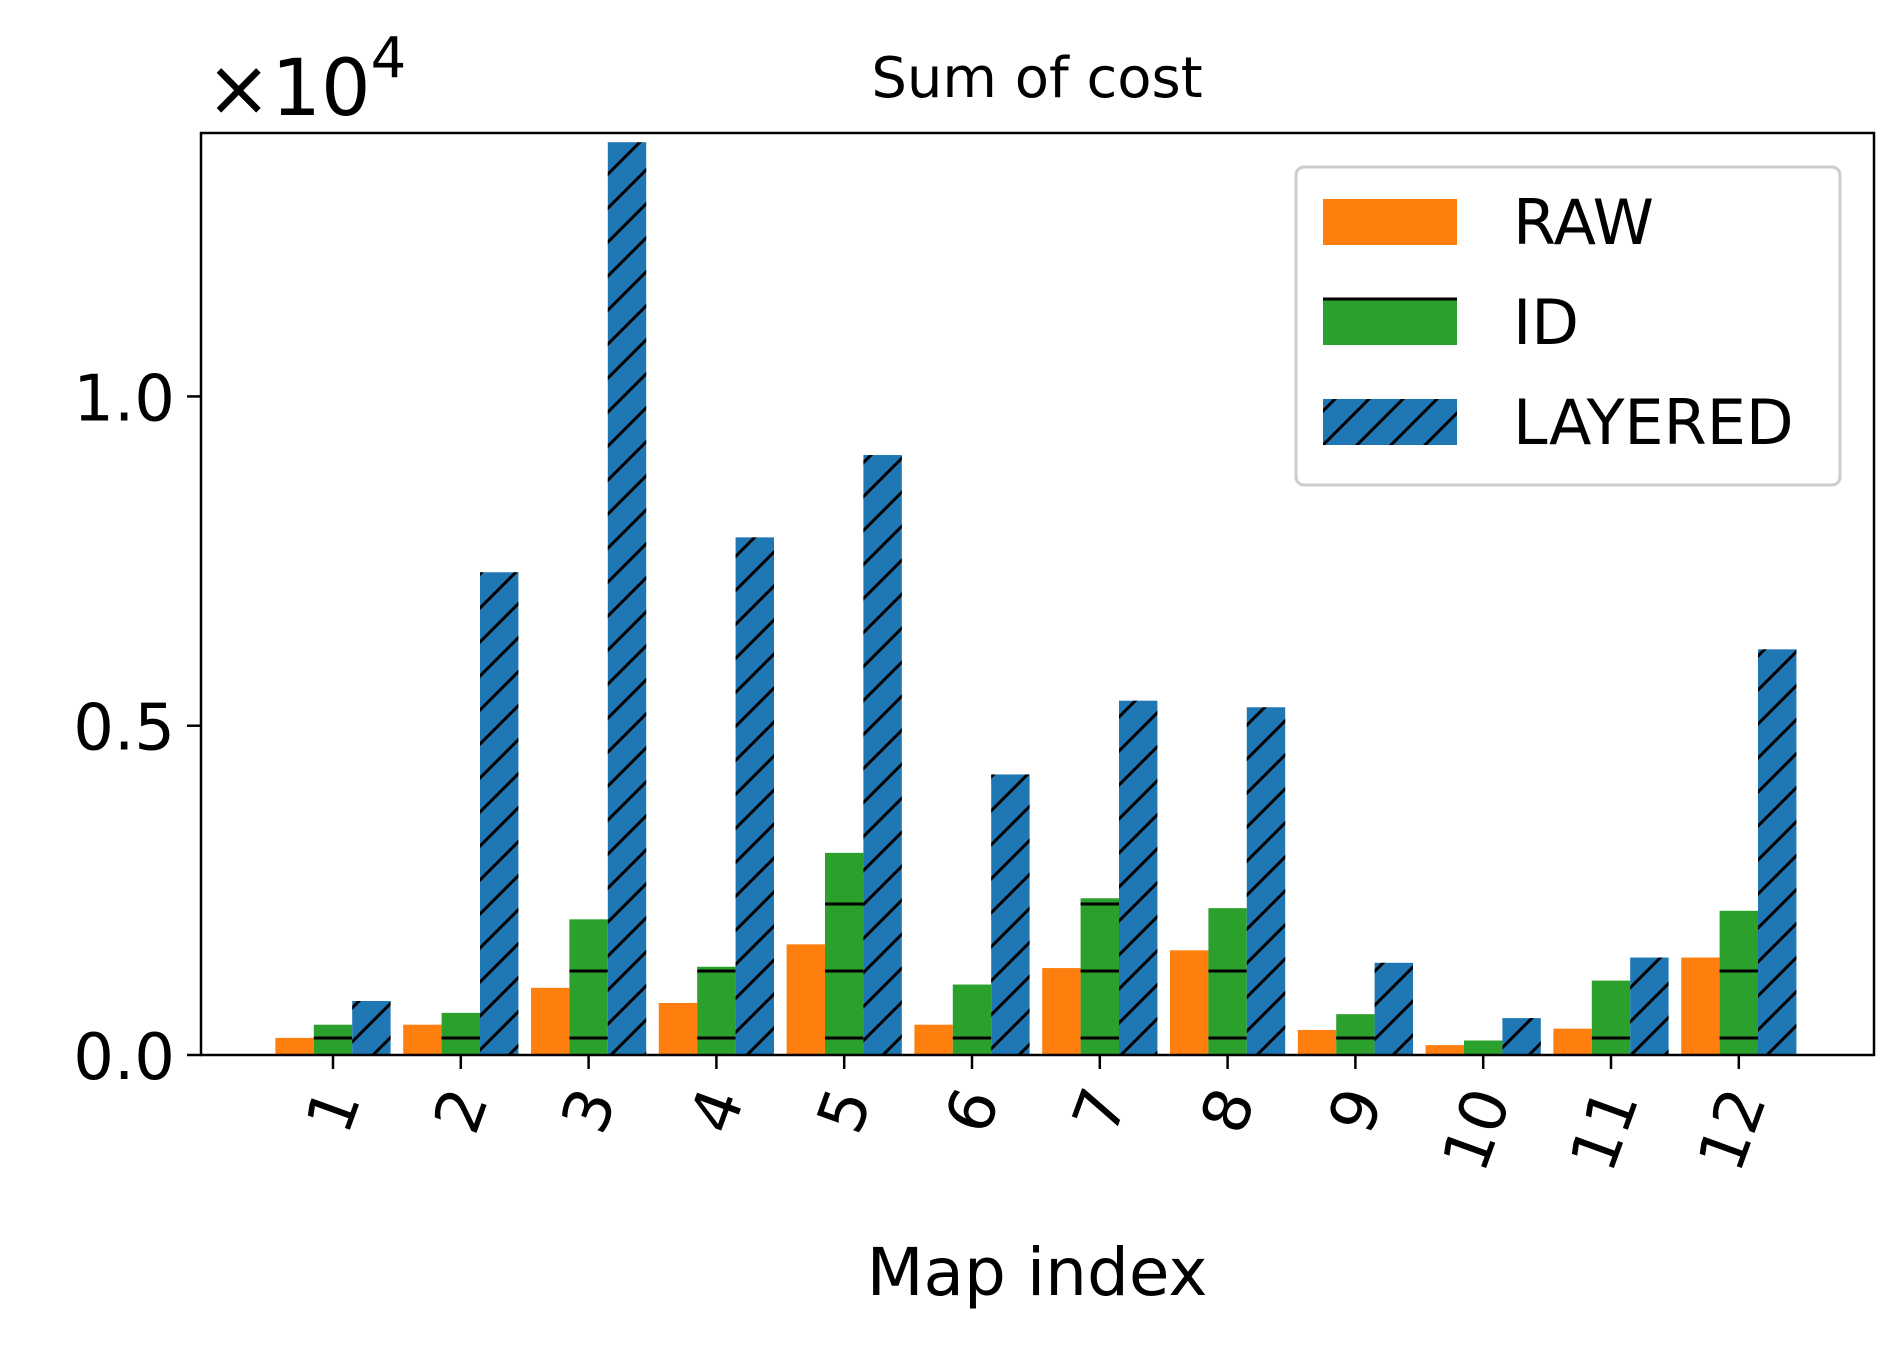 Image resolution: width=1904 pixels, height=1347 pixels. What do you see at coordinates (1100, 1111) in the screenshot?
I see `x-tick-label: 7` at bounding box center [1100, 1111].